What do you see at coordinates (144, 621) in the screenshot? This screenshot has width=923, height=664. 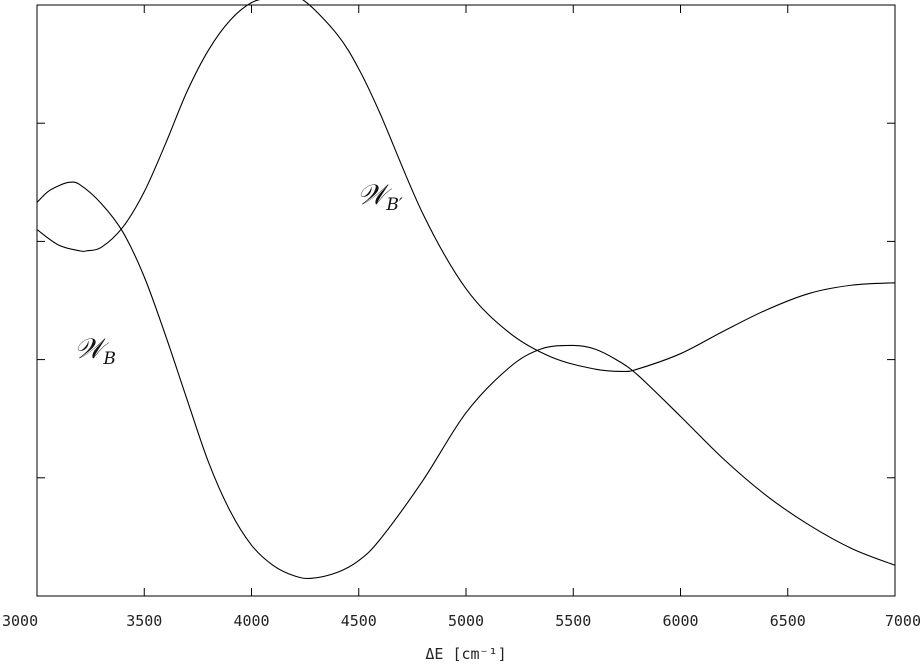 I see `x-tick-label: 3500` at bounding box center [144, 621].